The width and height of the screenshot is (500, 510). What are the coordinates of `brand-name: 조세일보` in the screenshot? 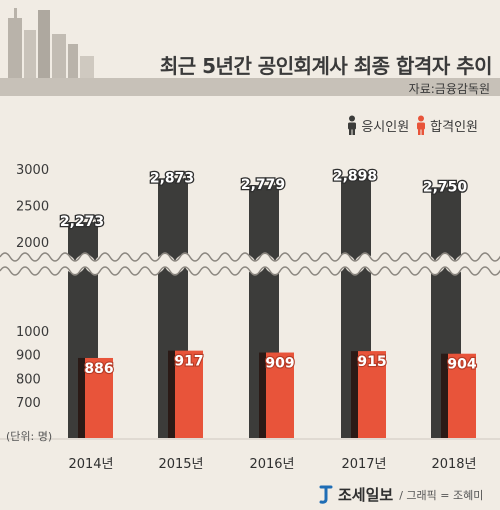 It's located at (366, 495).